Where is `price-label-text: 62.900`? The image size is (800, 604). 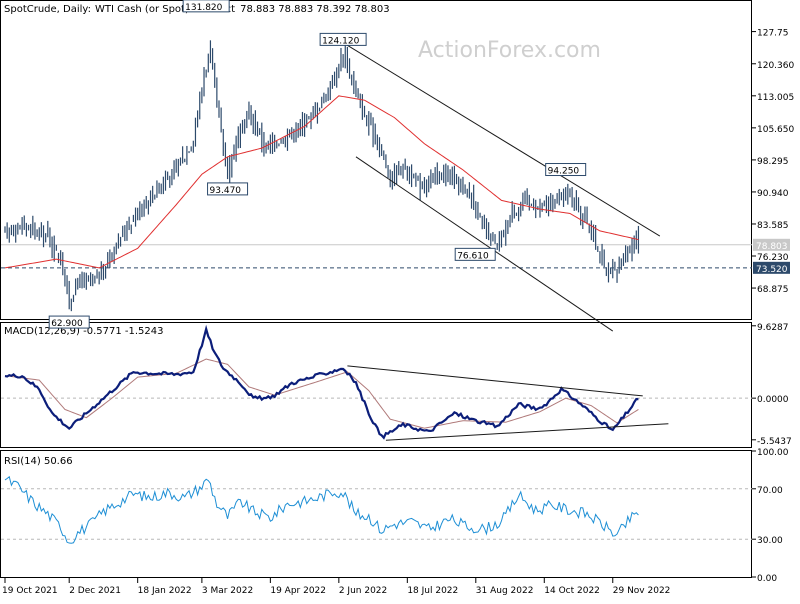
price-label-text: 62.900 is located at coordinates (67, 324).